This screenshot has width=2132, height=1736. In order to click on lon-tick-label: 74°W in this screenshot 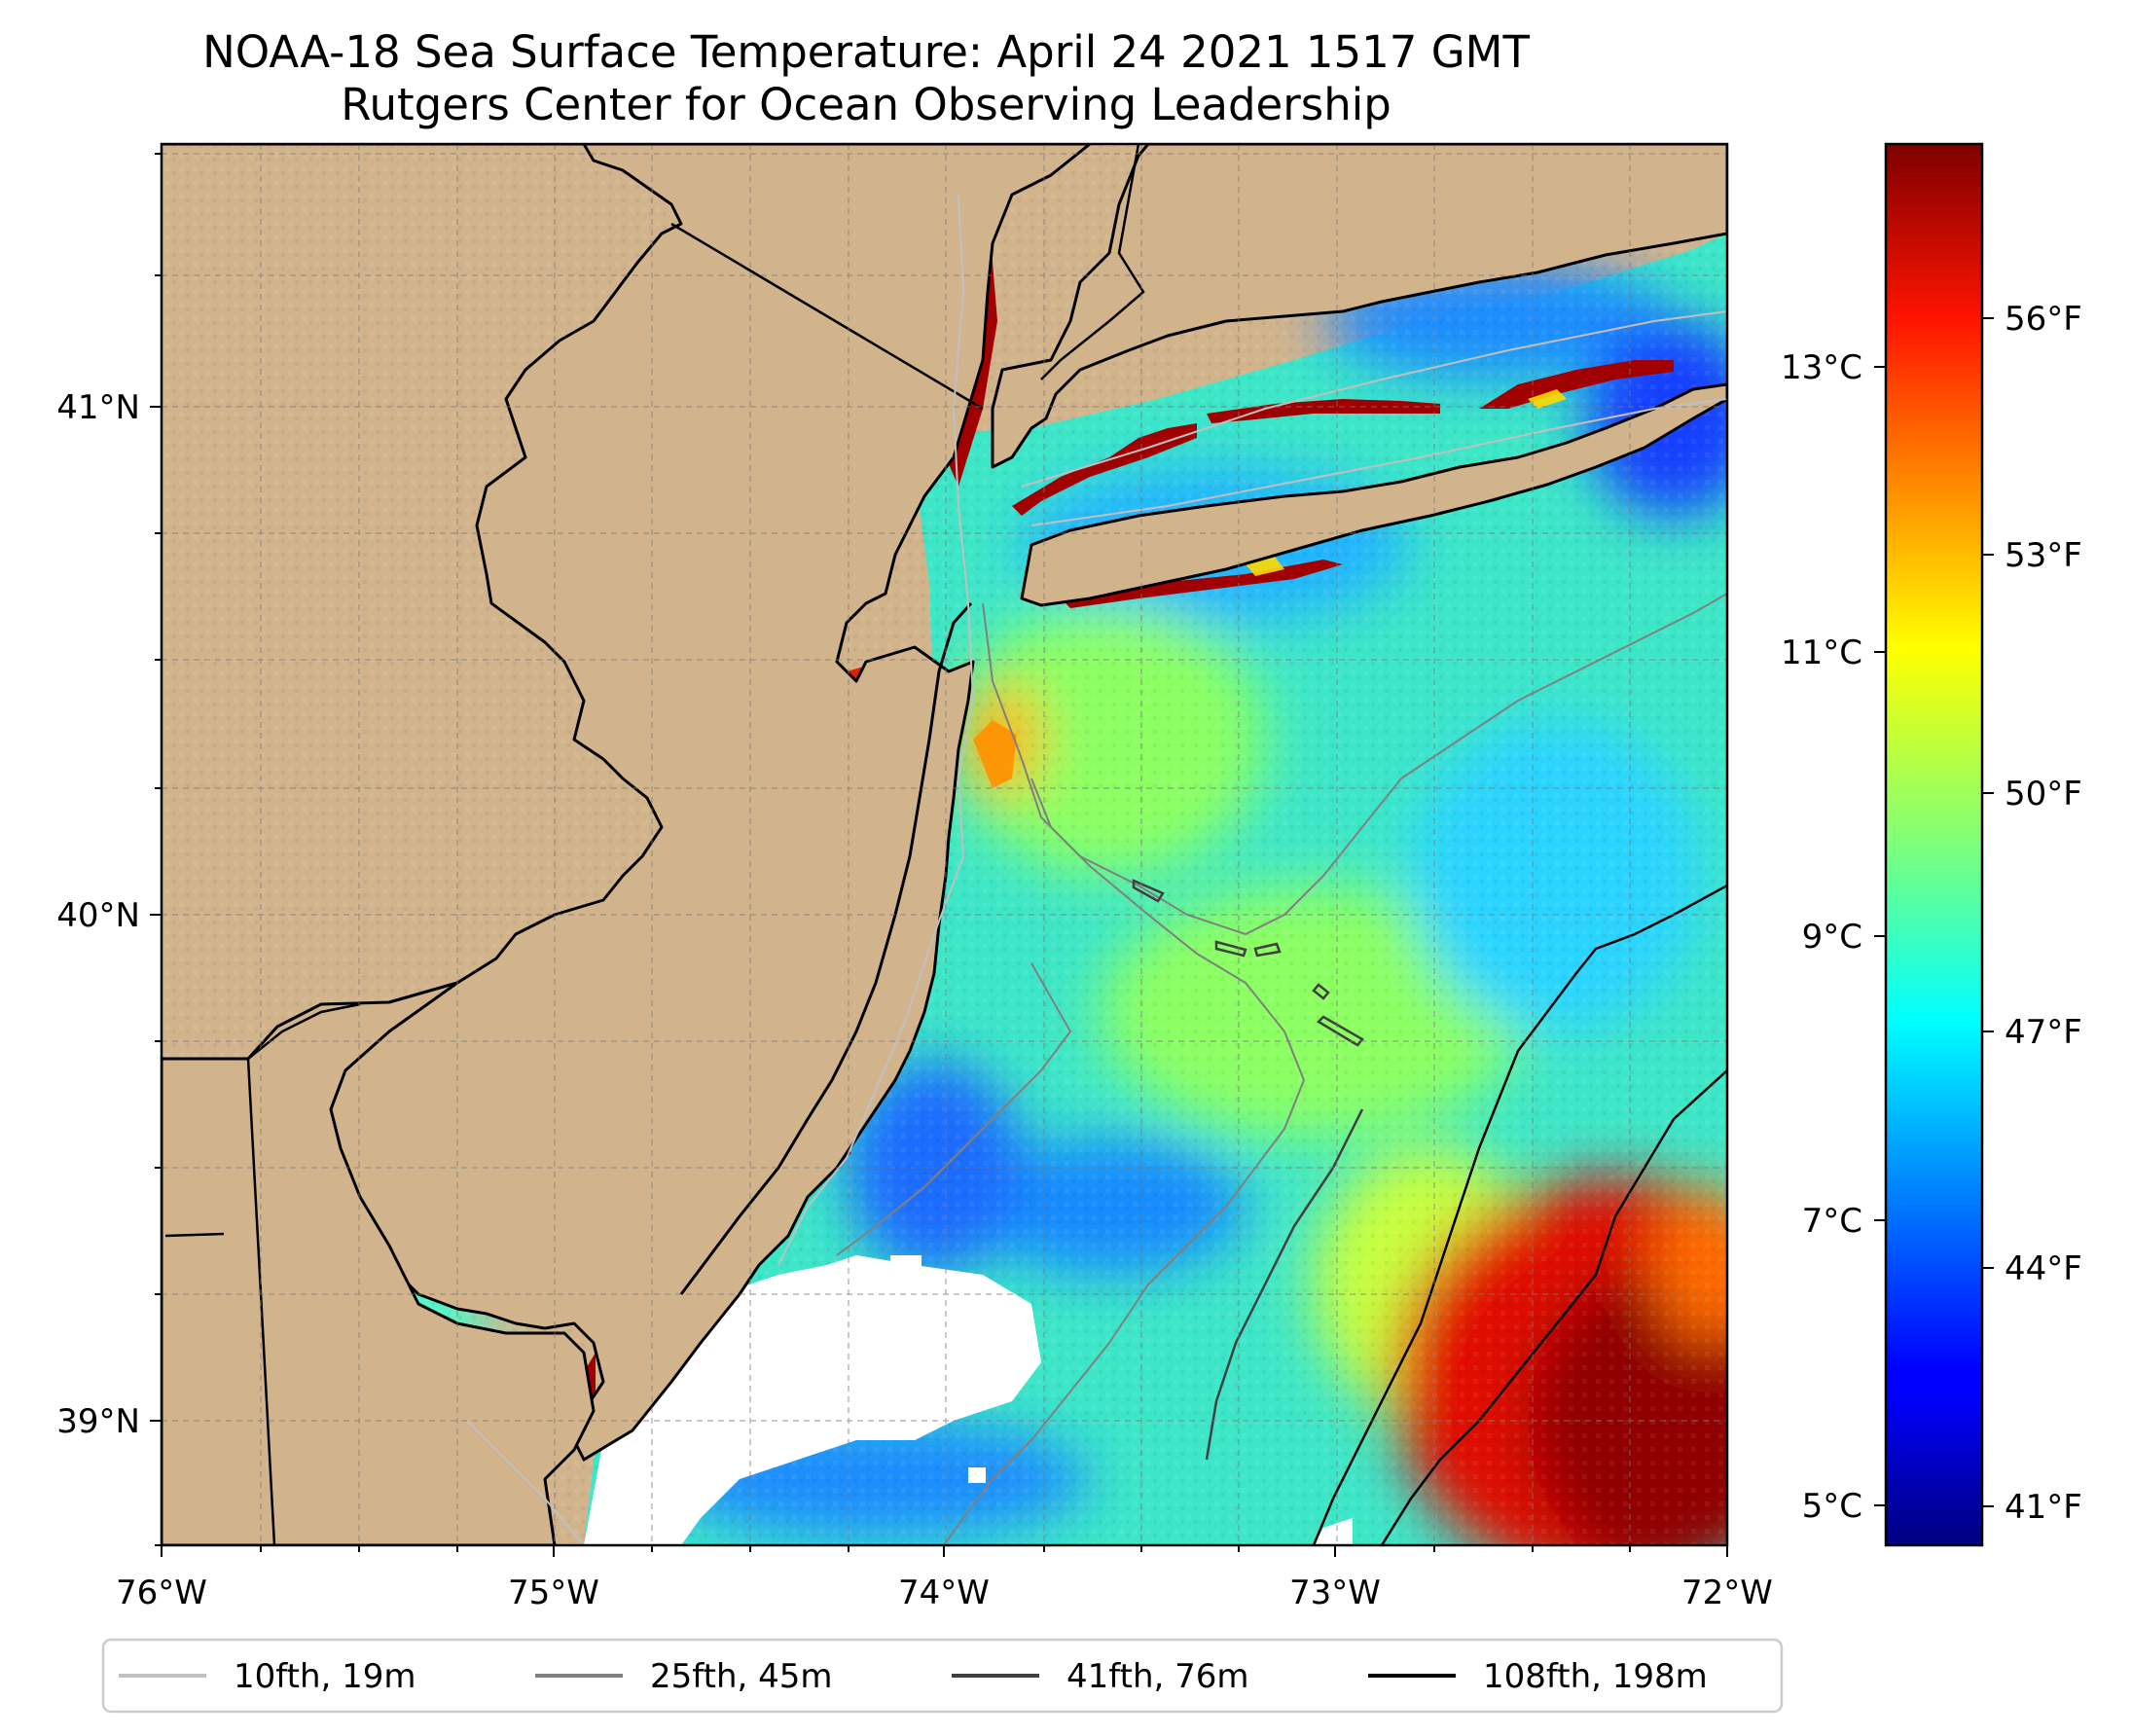, I will do `click(944, 1593)`.